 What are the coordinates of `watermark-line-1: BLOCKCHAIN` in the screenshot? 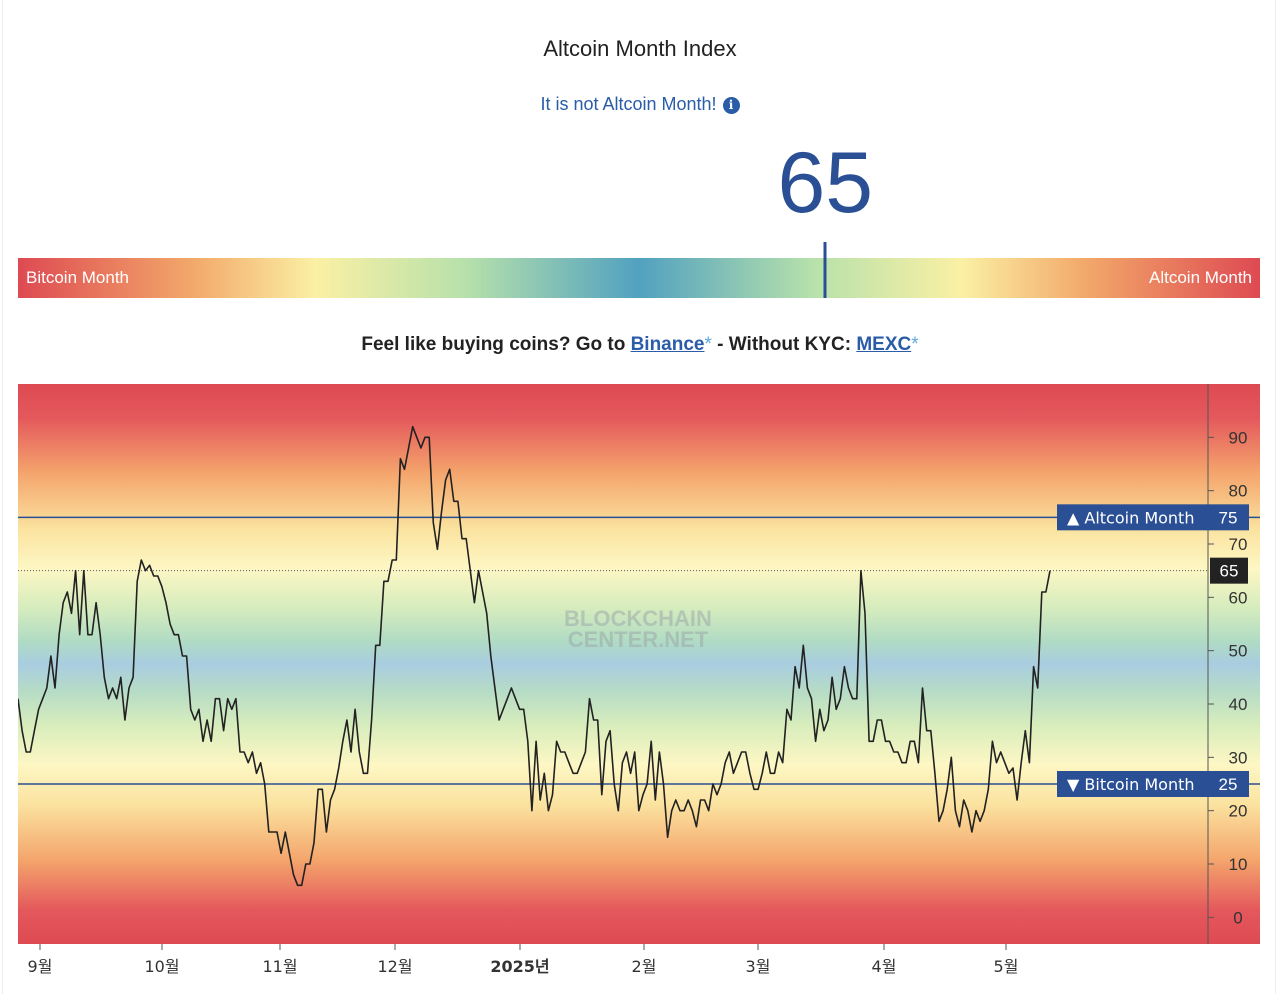 It's located at (638, 618).